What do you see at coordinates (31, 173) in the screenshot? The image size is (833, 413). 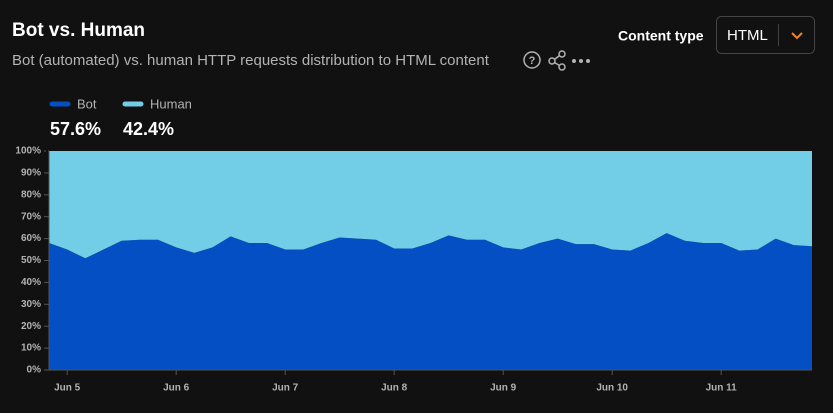 I see `y-tick-label: 90%` at bounding box center [31, 173].